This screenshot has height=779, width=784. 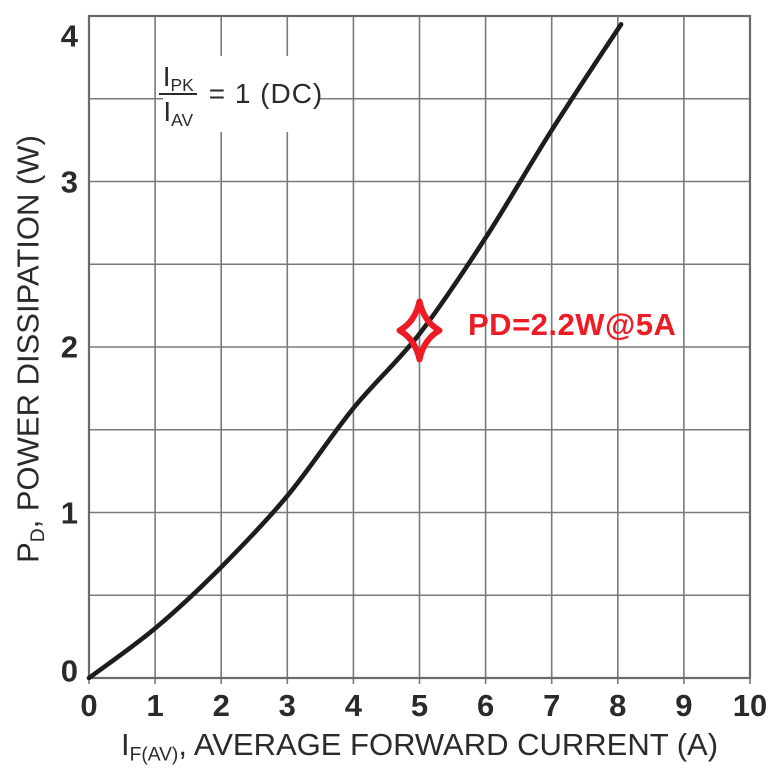 I want to click on operating-point-marker, so click(x=419, y=330).